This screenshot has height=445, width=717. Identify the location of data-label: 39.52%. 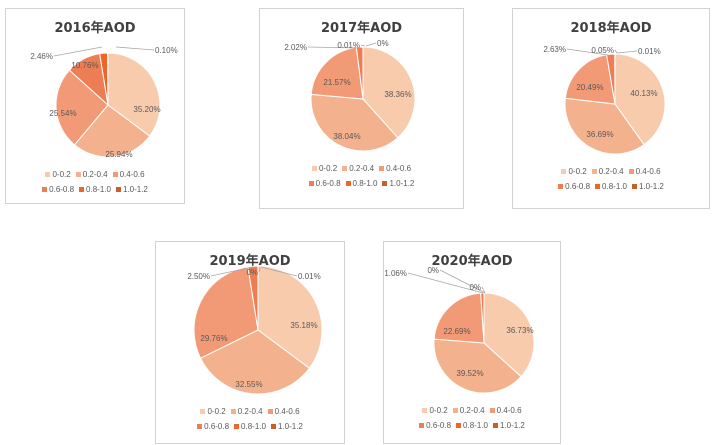
(469, 373).